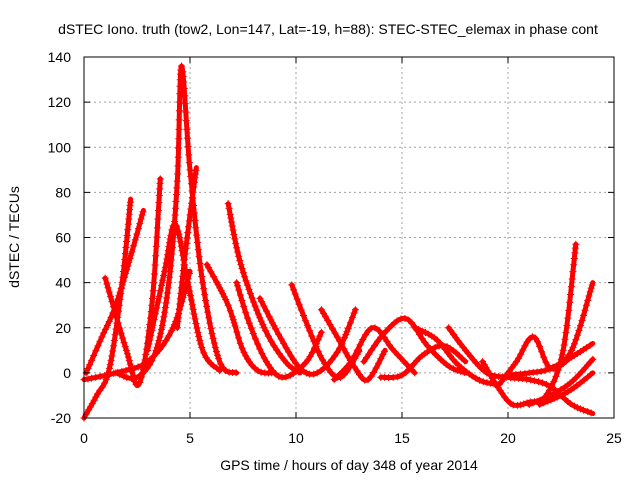 The height and width of the screenshot is (480, 640). I want to click on y-tick-label: 40, so click(63, 283).